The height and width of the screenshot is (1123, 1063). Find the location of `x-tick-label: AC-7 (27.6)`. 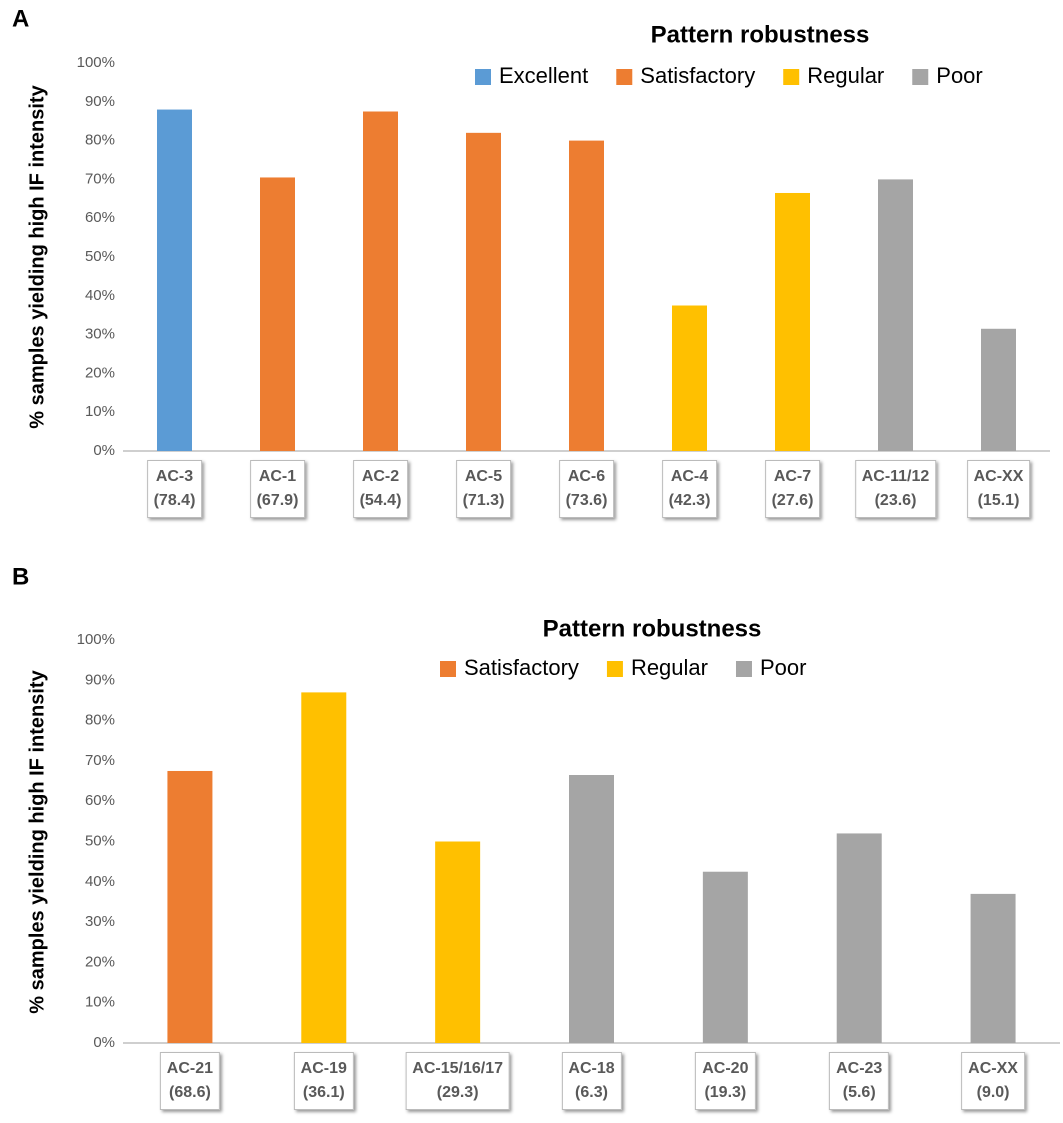

x-tick-label: AC-7 (27.6) is located at coordinates (792, 489).